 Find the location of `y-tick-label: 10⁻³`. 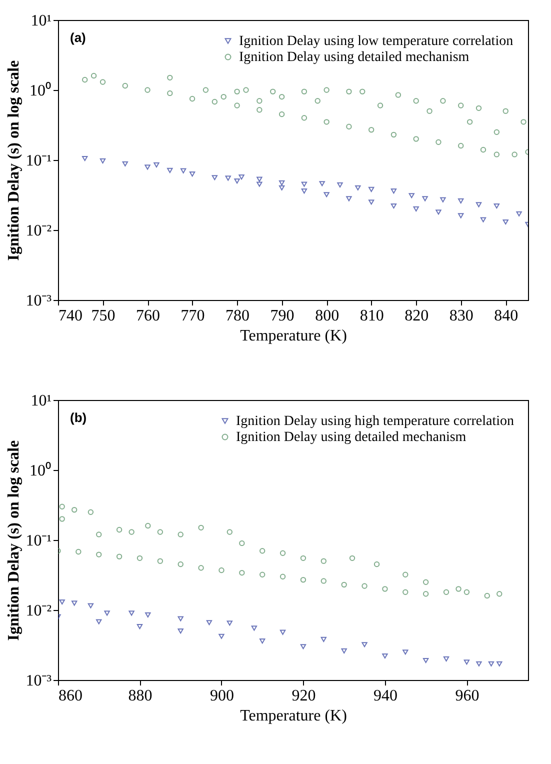

y-tick-label: 10⁻³ is located at coordinates (39, 301).